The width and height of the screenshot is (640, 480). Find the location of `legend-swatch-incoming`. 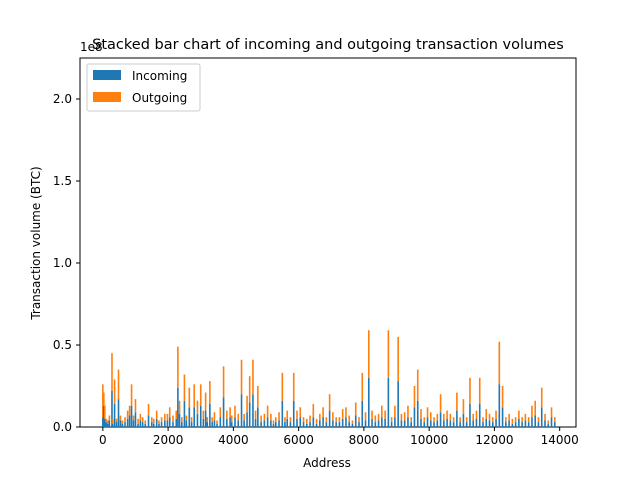

legend-swatch-incoming is located at coordinates (107, 75).